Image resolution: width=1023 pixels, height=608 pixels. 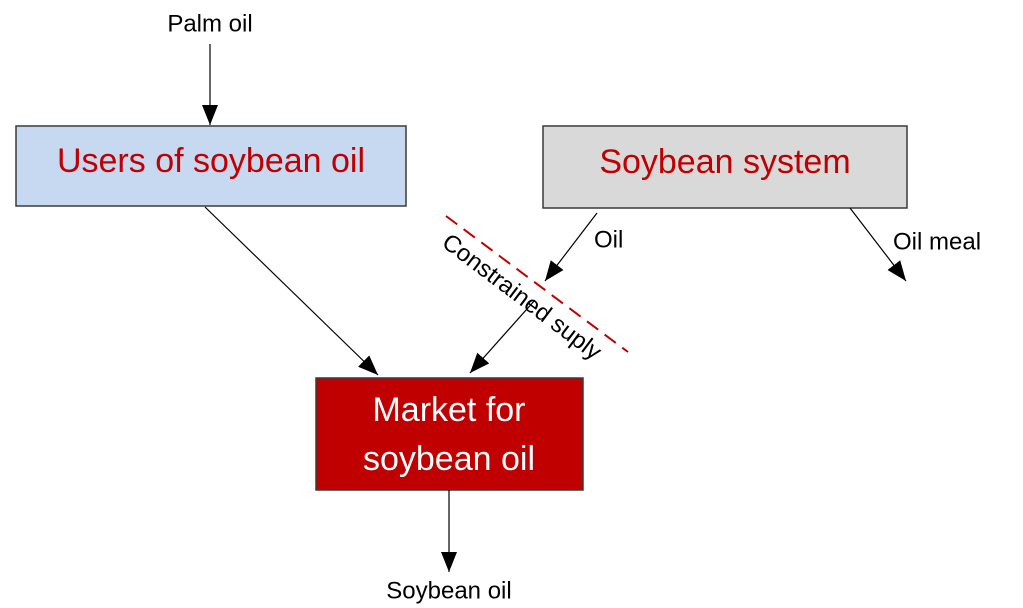 What do you see at coordinates (211, 161) in the screenshot?
I see `users-label: Users of soybean oil` at bounding box center [211, 161].